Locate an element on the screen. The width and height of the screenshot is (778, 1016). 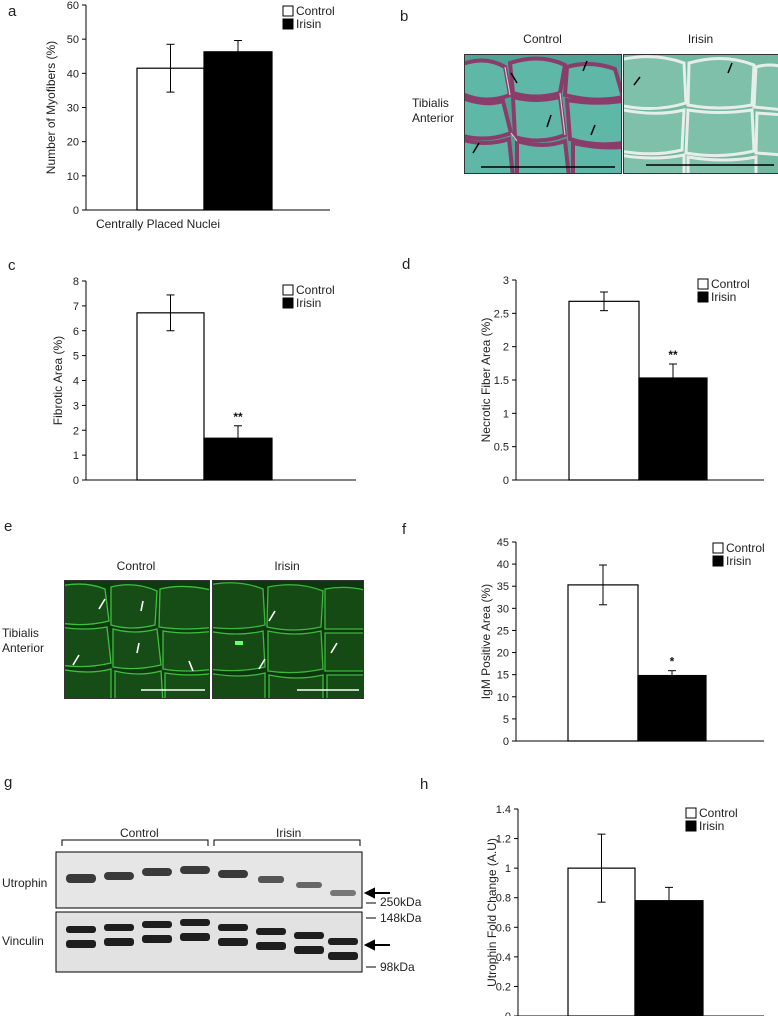
chart-f-legend-label: Control is located at coordinates (745, 548).